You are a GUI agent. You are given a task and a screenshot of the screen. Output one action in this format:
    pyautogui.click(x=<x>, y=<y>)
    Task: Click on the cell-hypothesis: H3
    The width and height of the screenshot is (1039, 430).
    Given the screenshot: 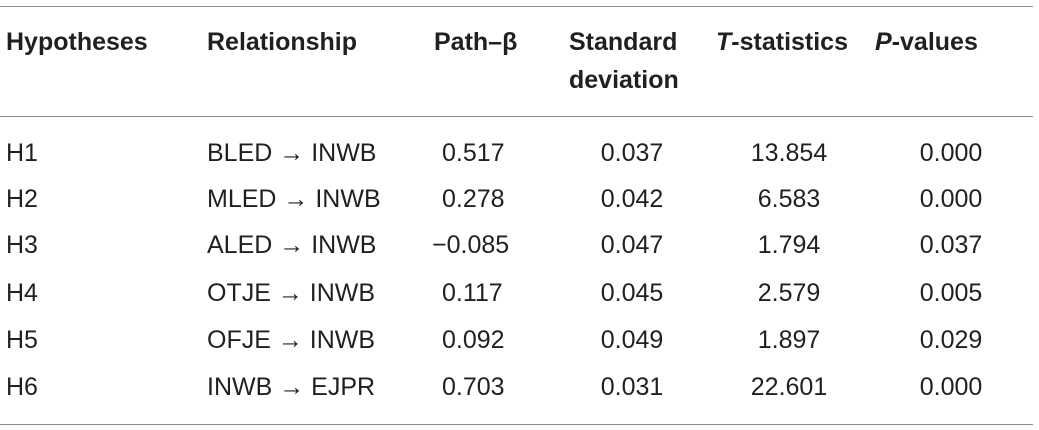 What is the action you would take?
    pyautogui.click(x=22, y=245)
    